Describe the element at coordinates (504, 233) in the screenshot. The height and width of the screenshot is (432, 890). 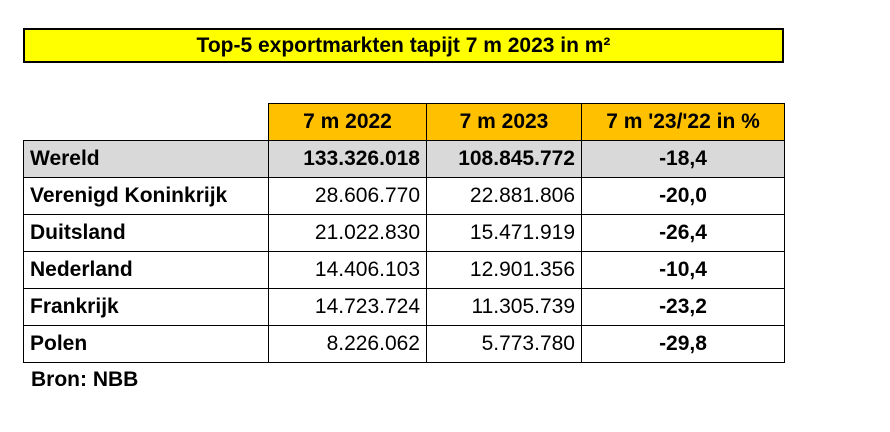
I see `value-2023-cell: 15.471.919` at that location.